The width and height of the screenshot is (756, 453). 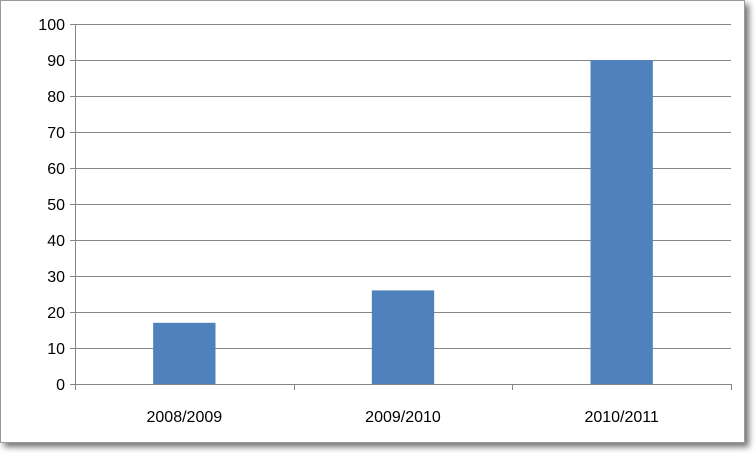 What do you see at coordinates (56, 169) in the screenshot?
I see `y-tick-label: 60` at bounding box center [56, 169].